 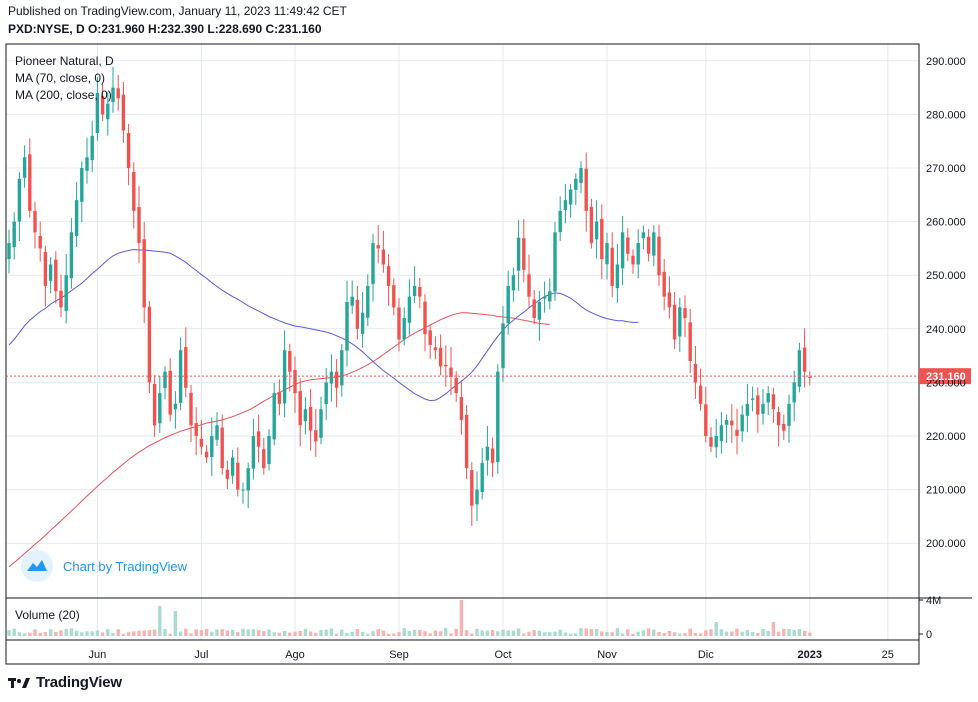 I want to click on volume-bars, so click(x=409, y=618).